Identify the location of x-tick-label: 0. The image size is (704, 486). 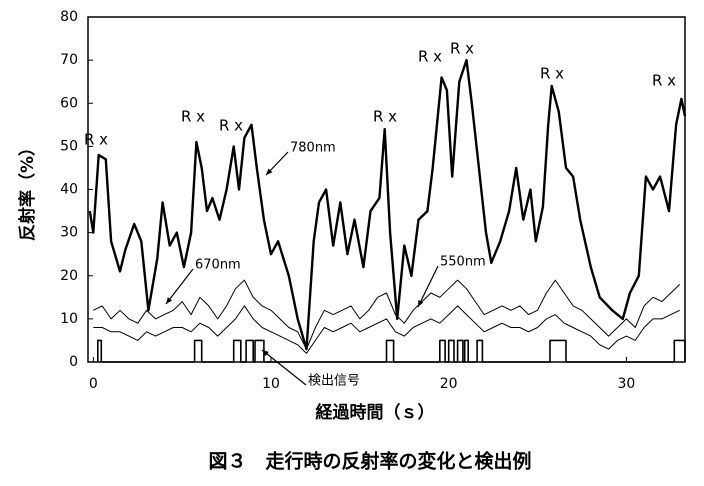
(93, 384).